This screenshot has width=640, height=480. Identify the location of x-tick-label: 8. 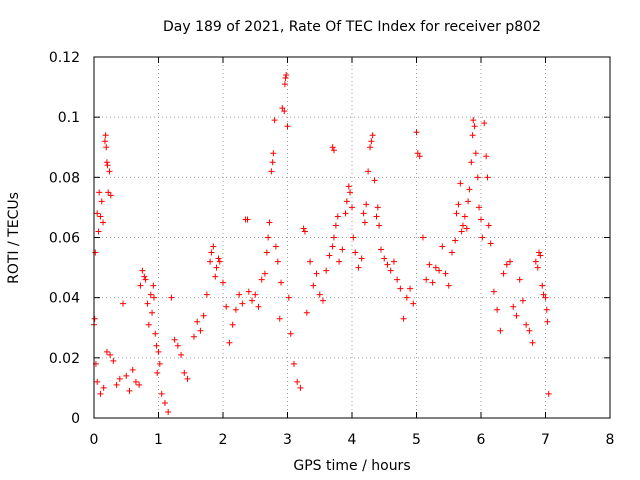
(610, 440).